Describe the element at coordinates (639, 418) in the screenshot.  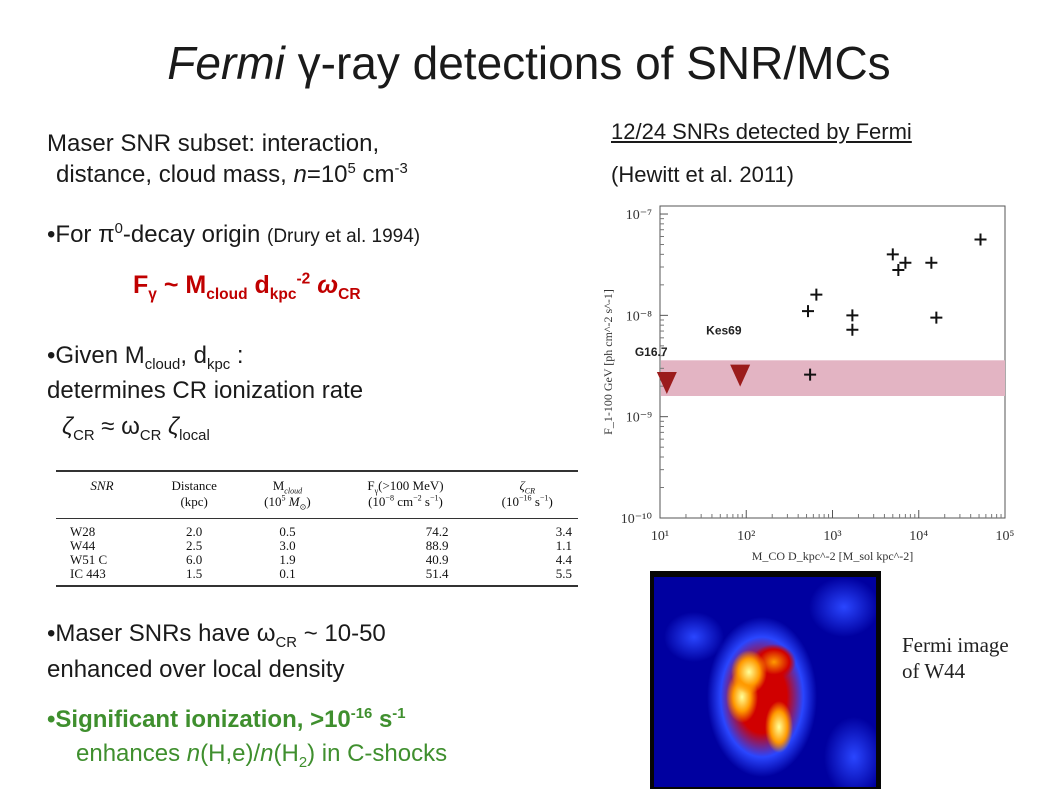
I see `y-tick-label: 10⁻⁹` at that location.